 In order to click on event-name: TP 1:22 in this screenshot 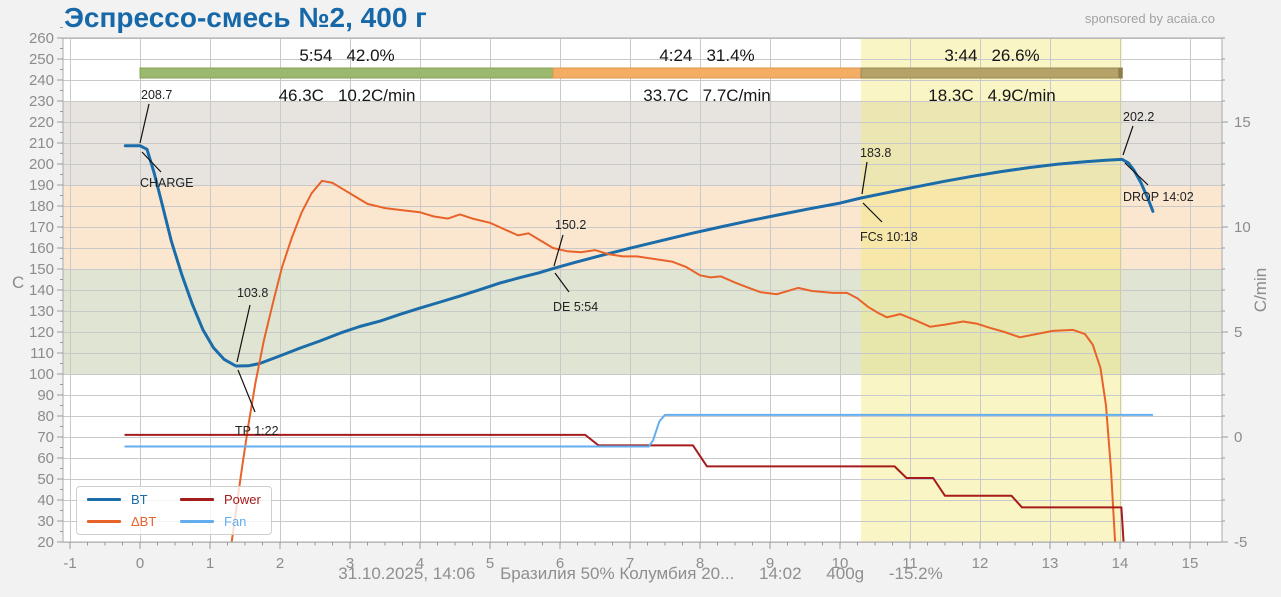, I will do `click(257, 431)`.